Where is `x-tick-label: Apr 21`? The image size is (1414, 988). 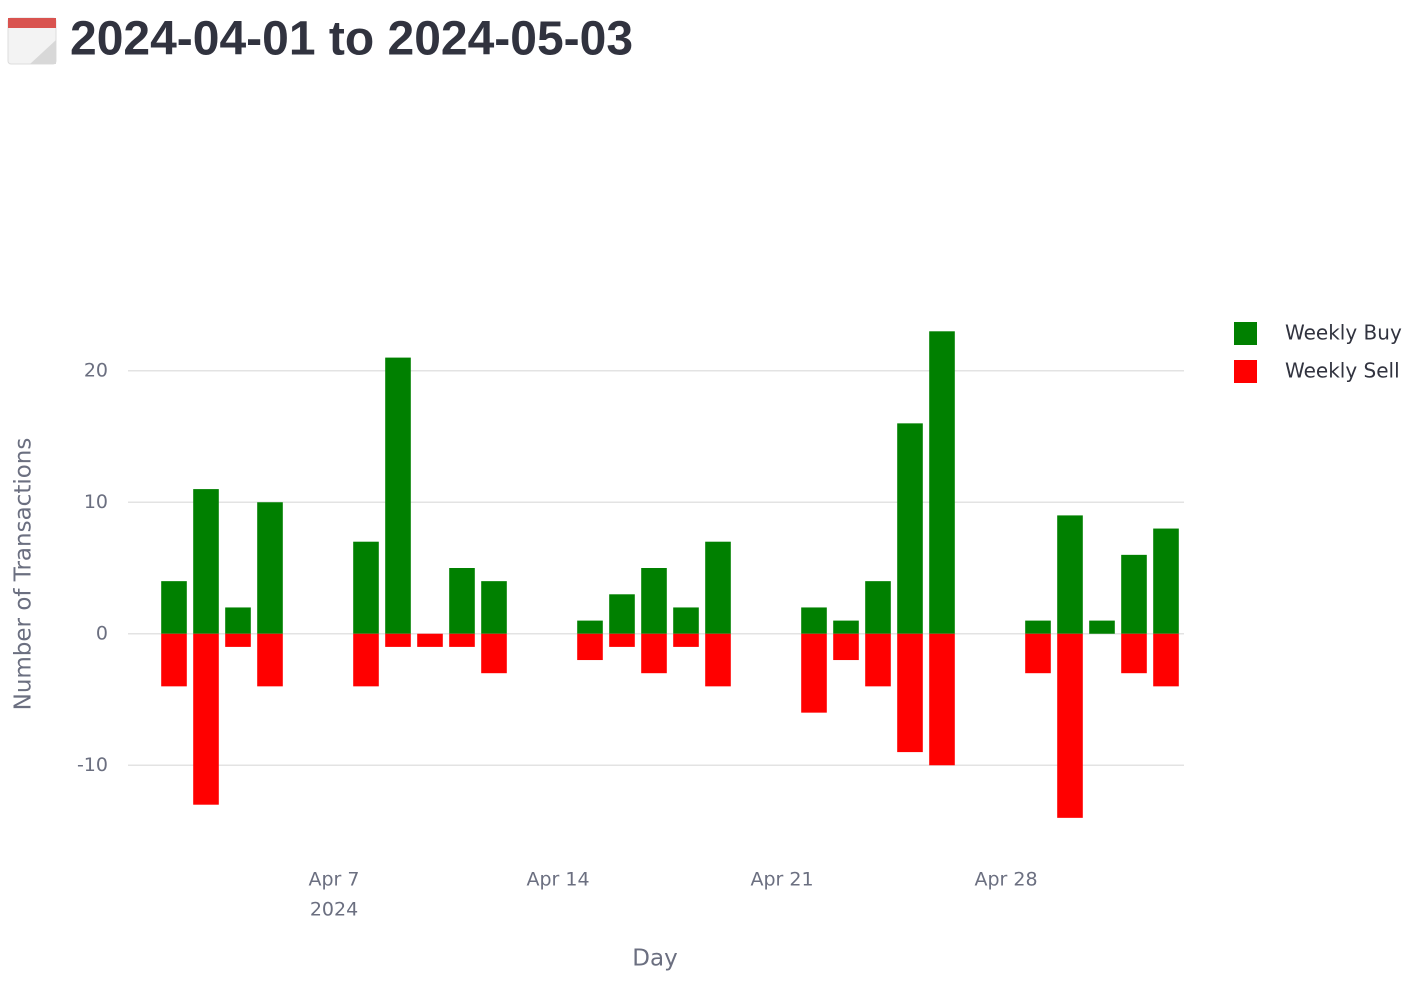
x-tick-label: Apr 21 is located at coordinates (781, 880).